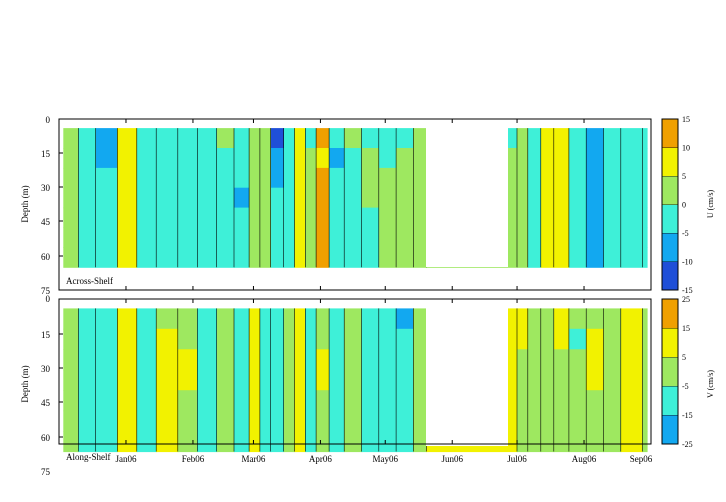 The image size is (726, 502). I want to click on across-shelf-y-axis: 0 15 30 45 60 75, so click(52, 205).